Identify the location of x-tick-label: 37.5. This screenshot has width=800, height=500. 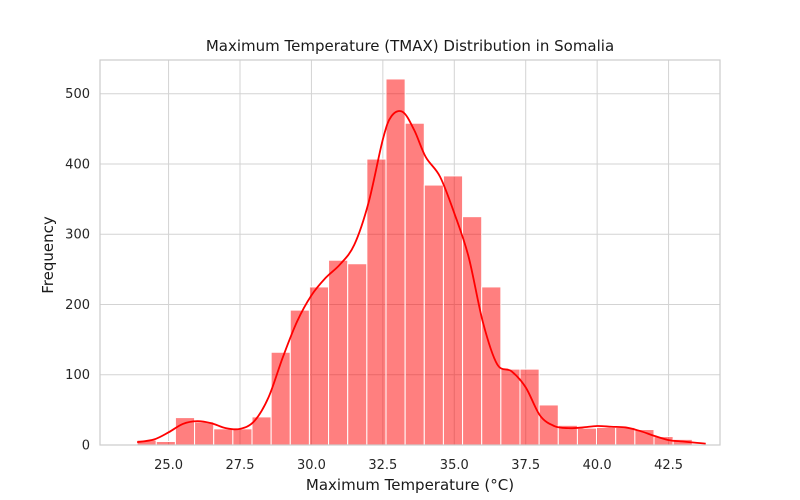
(525, 465).